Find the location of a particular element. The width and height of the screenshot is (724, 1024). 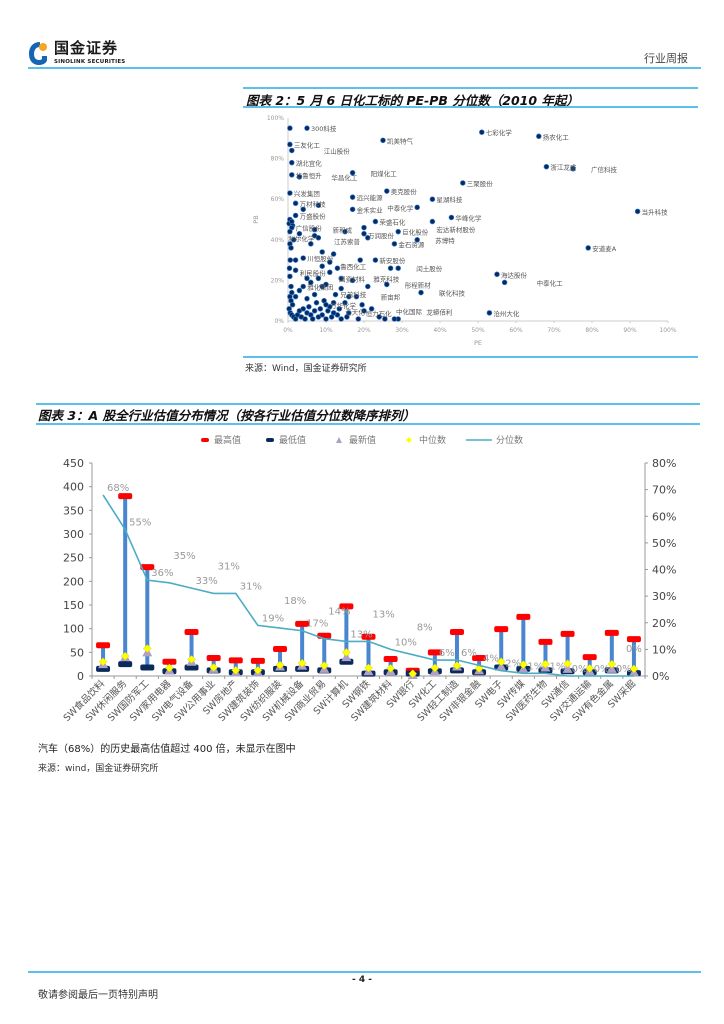

percentile-data-label: 0% is located at coordinates (634, 649).